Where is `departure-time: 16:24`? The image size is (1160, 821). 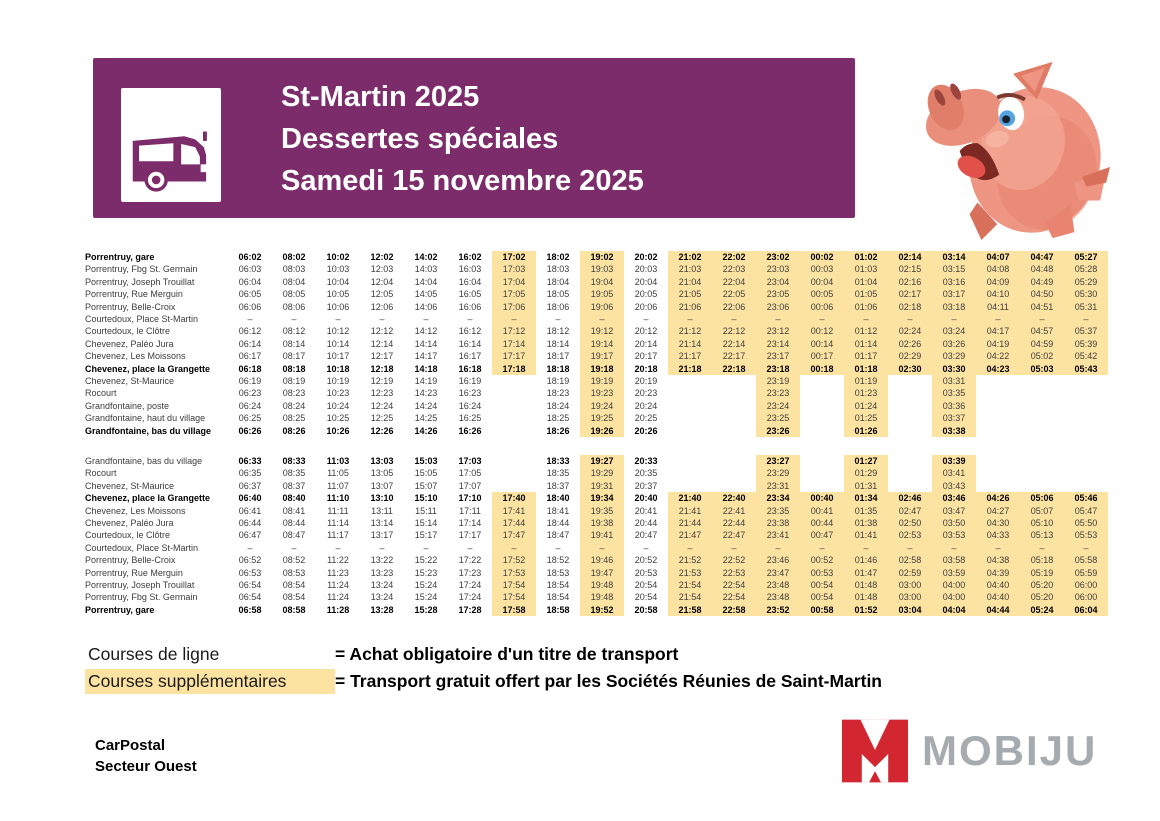
departure-time: 16:24 is located at coordinates (470, 405).